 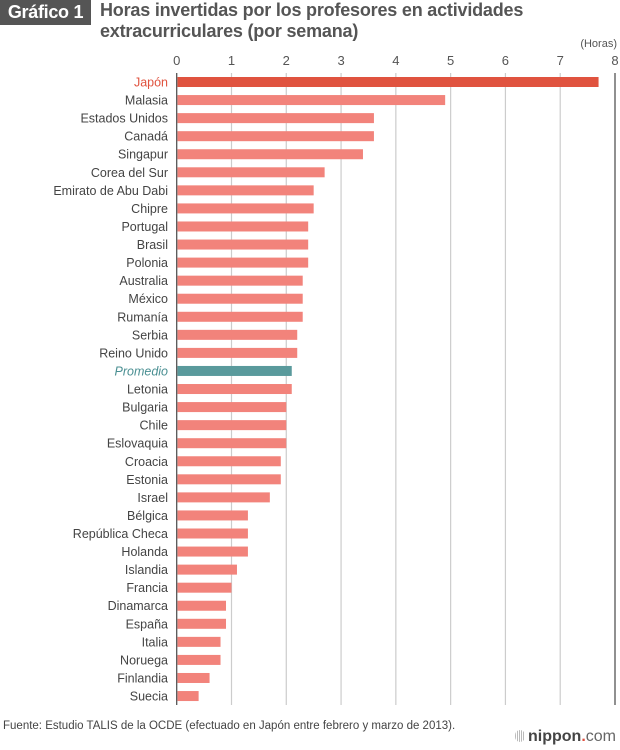 I want to click on unit-label: (Horas), so click(x=598, y=44).